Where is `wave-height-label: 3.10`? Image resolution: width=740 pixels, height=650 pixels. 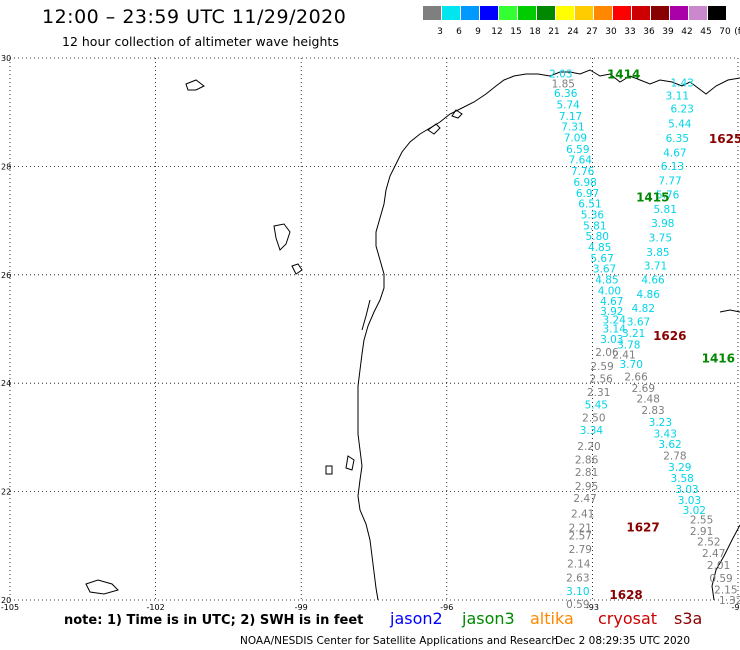 wave-height-label: 3.10 is located at coordinates (577, 592).